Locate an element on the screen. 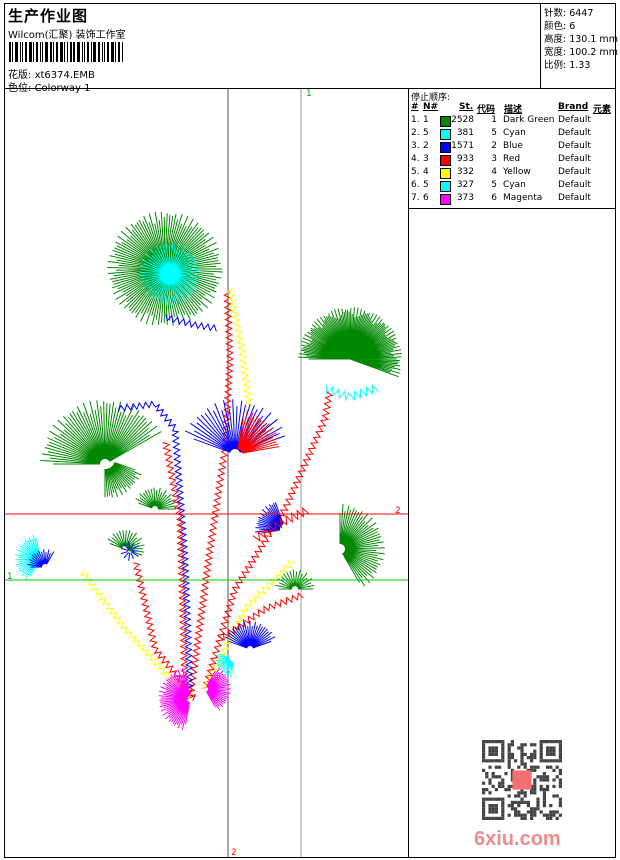 The image size is (620, 860). leaf-small-green is located at coordinates (156, 498).